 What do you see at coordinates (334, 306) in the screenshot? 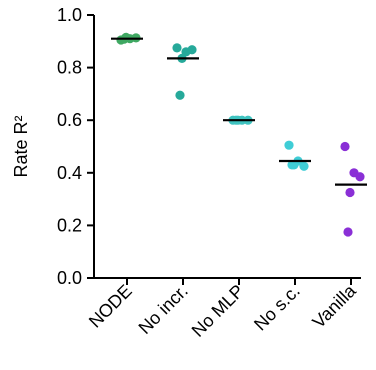
I see `x-tick-label: Vanilla` at bounding box center [334, 306].